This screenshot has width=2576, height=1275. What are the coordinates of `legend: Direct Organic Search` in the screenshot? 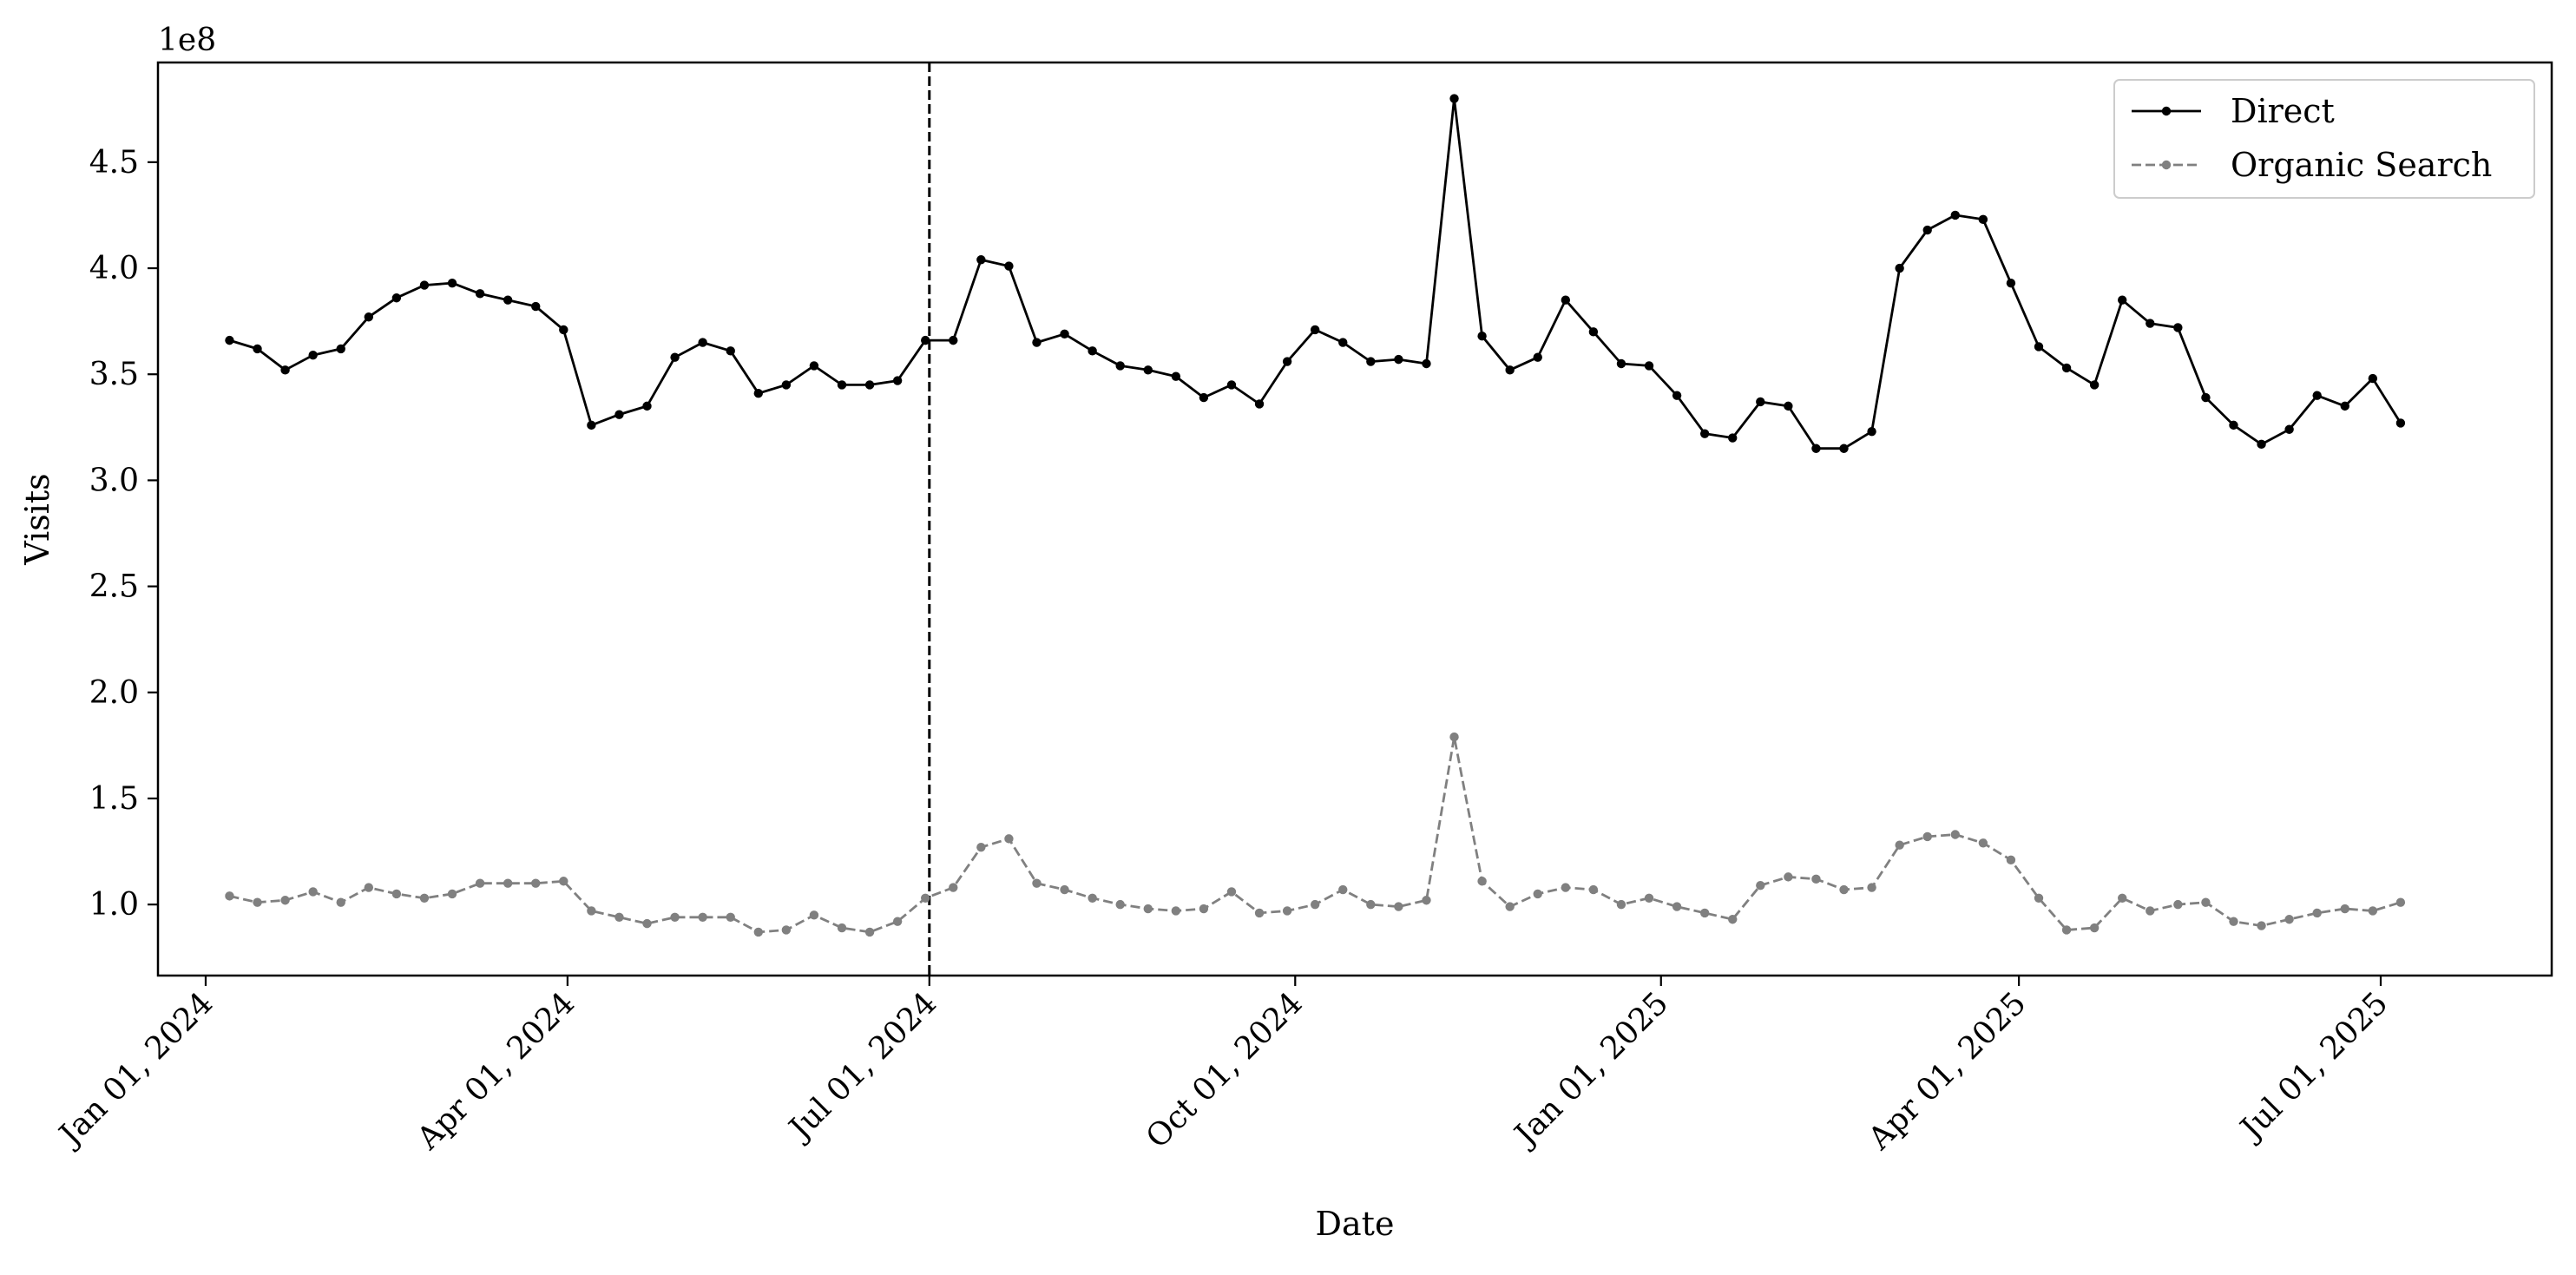 It's located at (2324, 139).